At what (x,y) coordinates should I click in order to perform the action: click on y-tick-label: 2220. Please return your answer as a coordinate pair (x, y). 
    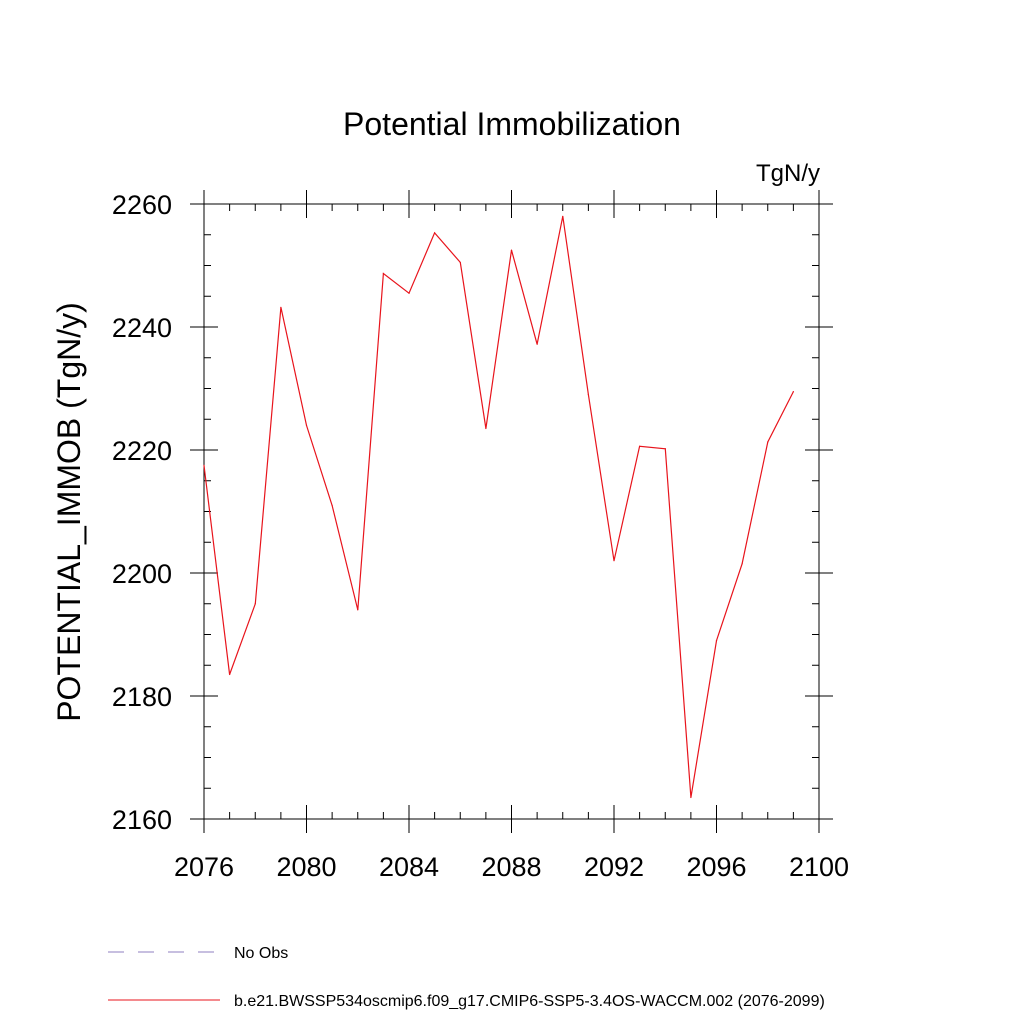
    Looking at the image, I should click on (142, 451).